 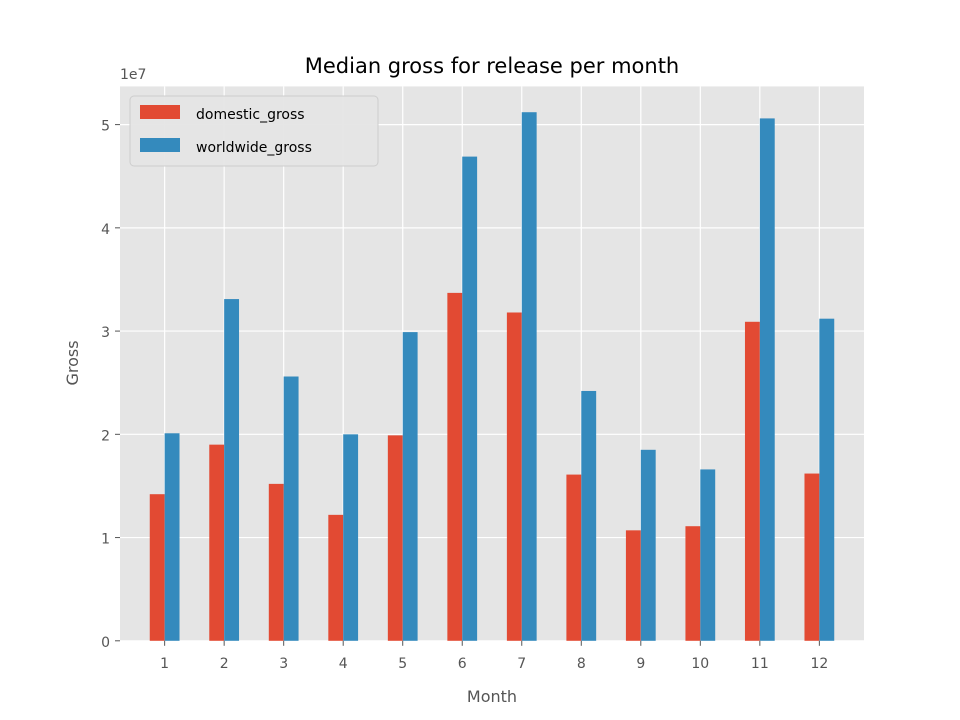 I want to click on legend: domestic_gross worldwide_gross, so click(x=254, y=131).